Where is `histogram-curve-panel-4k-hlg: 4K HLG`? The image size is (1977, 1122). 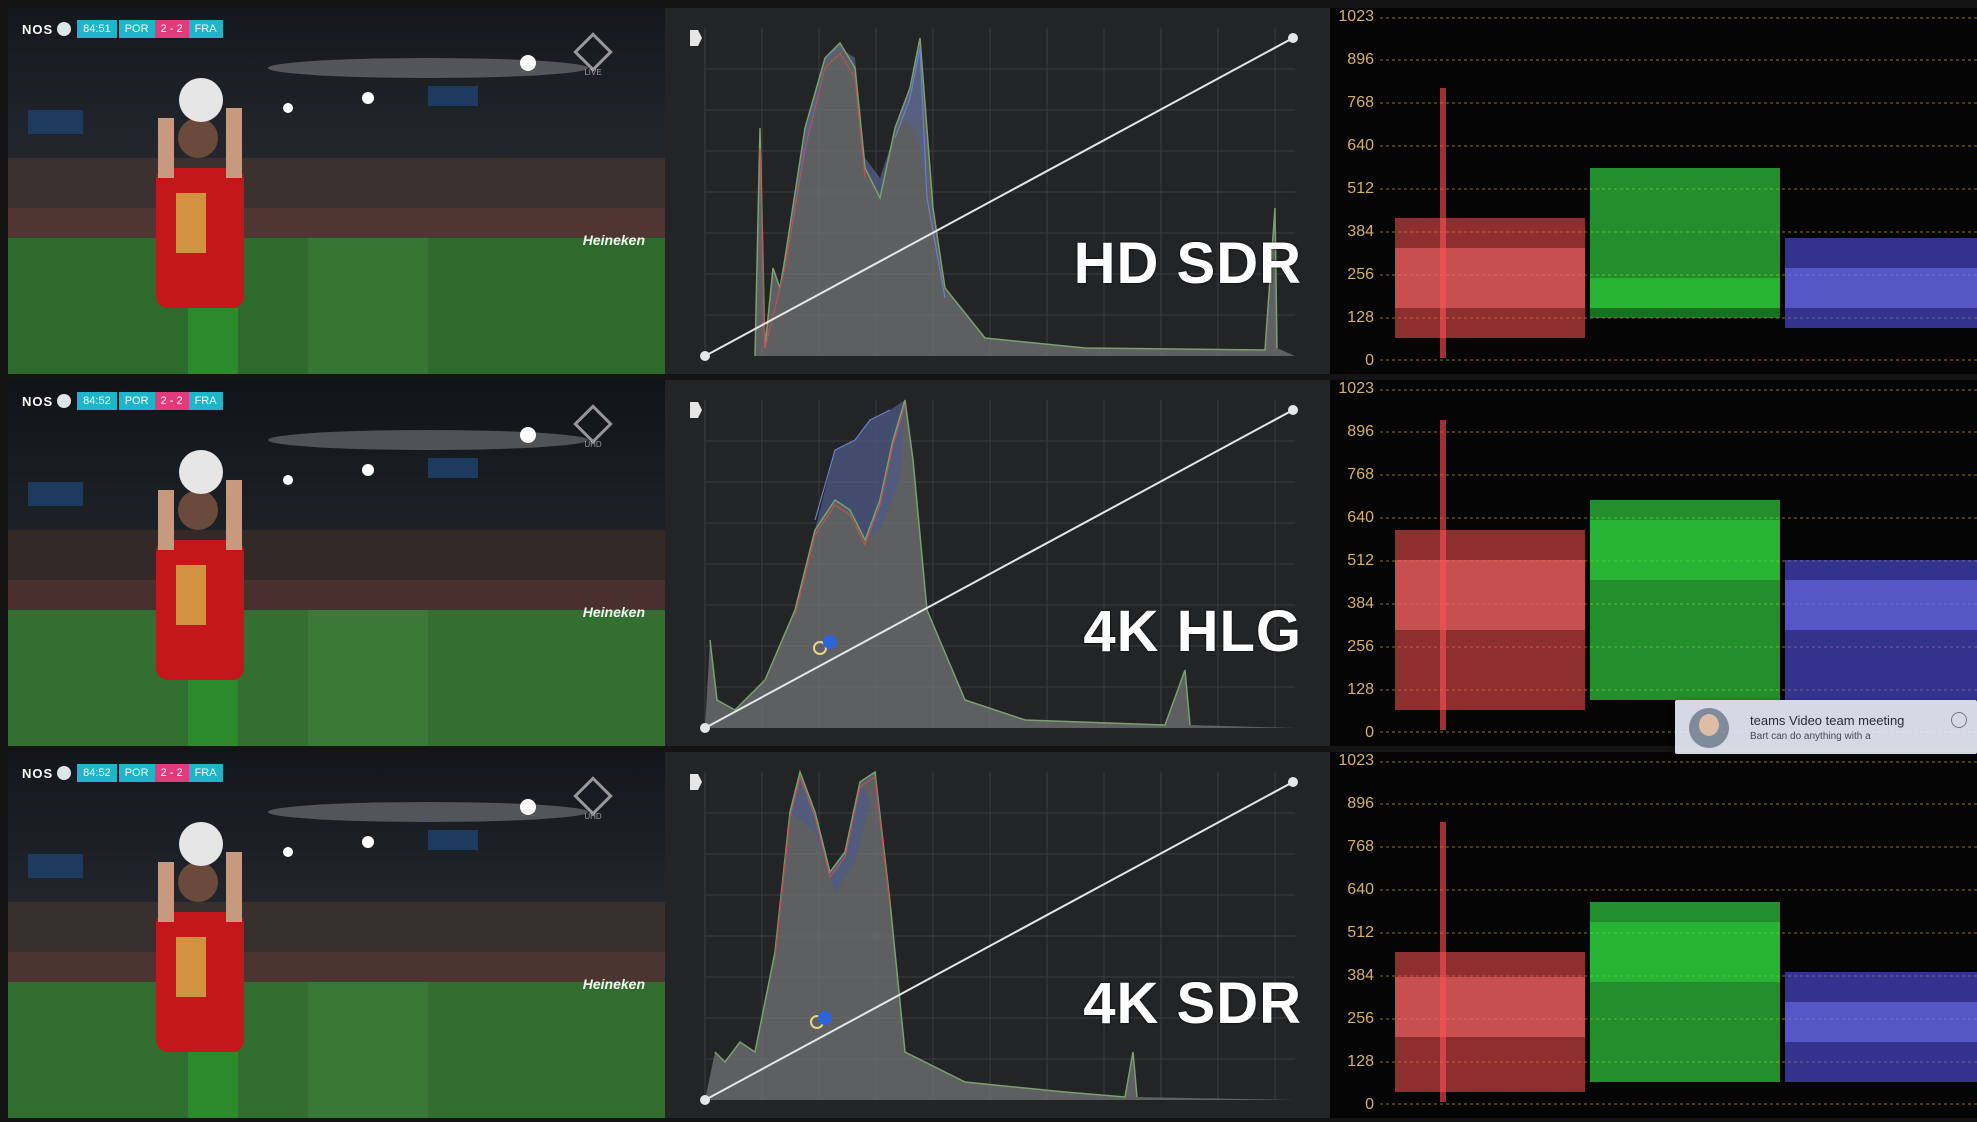 histogram-curve-panel-4k-hlg: 4K HLG is located at coordinates (997, 563).